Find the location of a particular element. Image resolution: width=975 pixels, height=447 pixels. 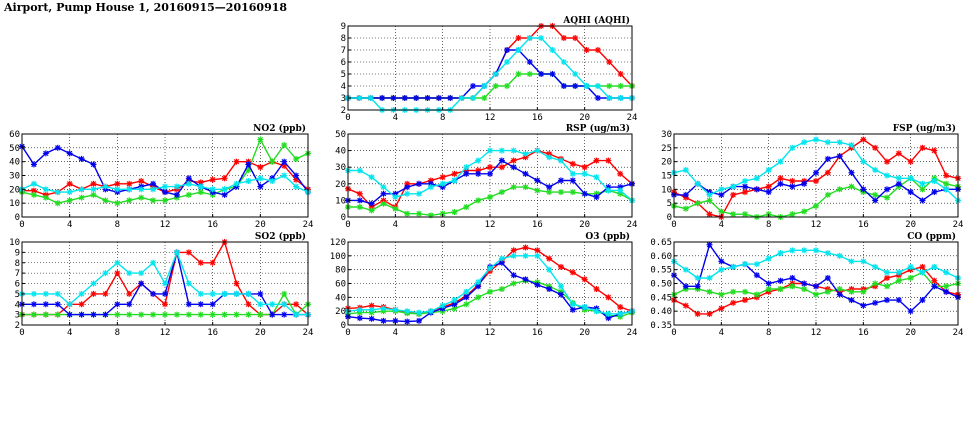

xtick-no2-8: 8 is located at coordinates (117, 225).